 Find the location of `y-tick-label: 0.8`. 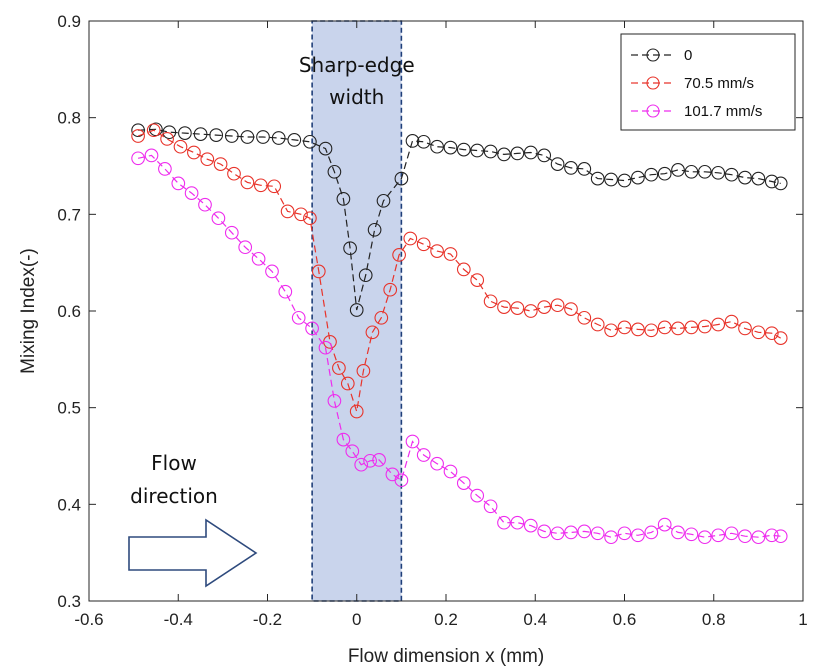

y-tick-label: 0.8 is located at coordinates (69, 118).